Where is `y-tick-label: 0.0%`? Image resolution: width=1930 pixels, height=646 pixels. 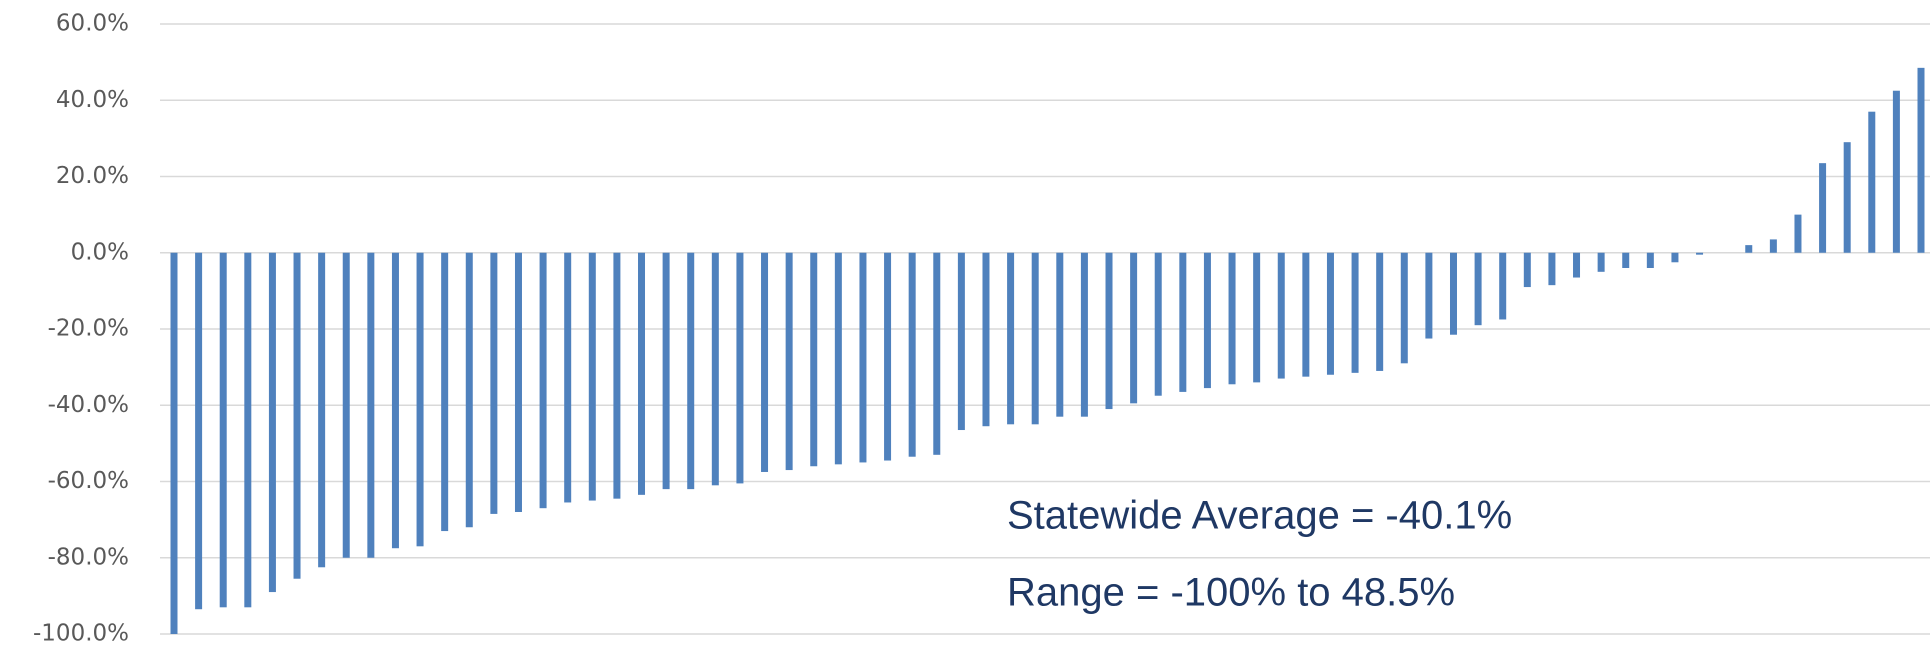 y-tick-label: 0.0% is located at coordinates (100, 252).